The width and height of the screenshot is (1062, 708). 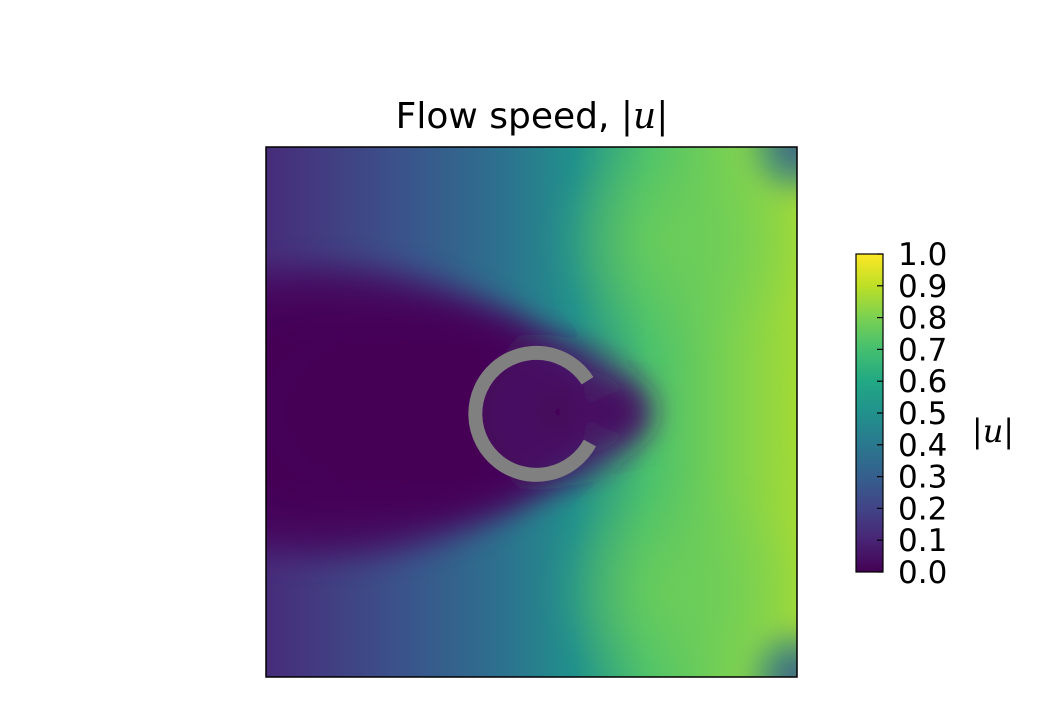 I want to click on chart-title-math: |u|, so click(x=644, y=116).